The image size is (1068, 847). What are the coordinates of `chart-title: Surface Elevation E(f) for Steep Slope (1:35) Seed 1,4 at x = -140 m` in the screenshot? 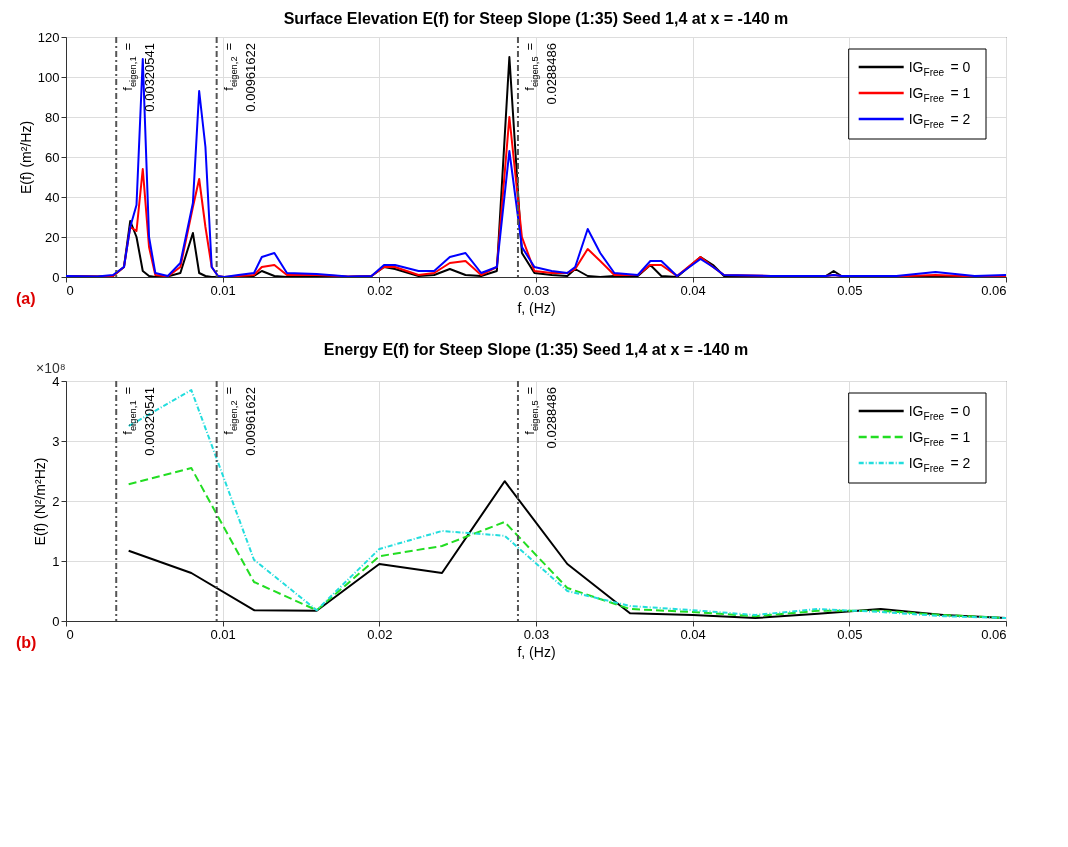 It's located at (536, 18).